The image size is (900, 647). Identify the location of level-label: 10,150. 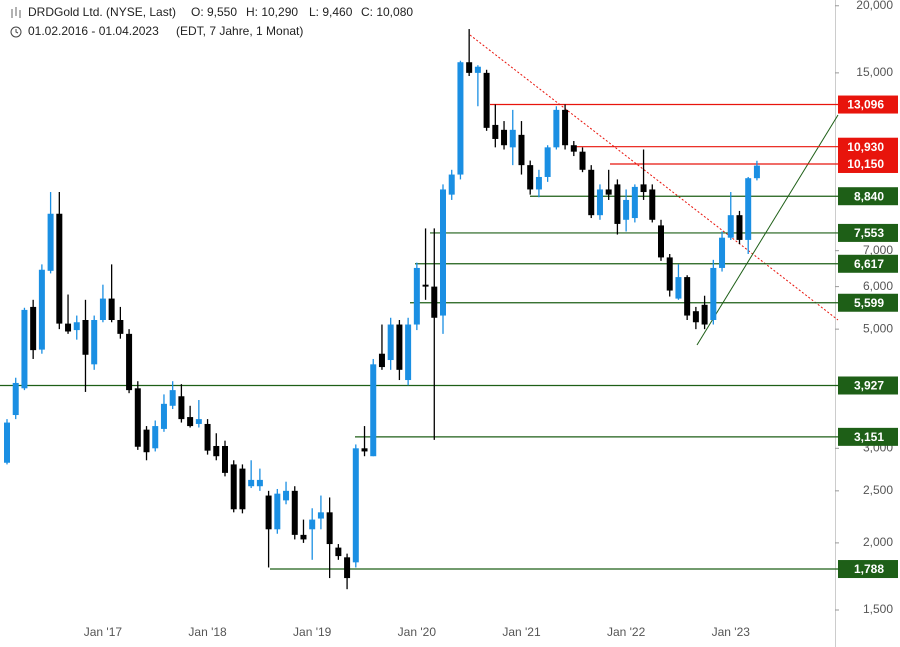
(865, 164).